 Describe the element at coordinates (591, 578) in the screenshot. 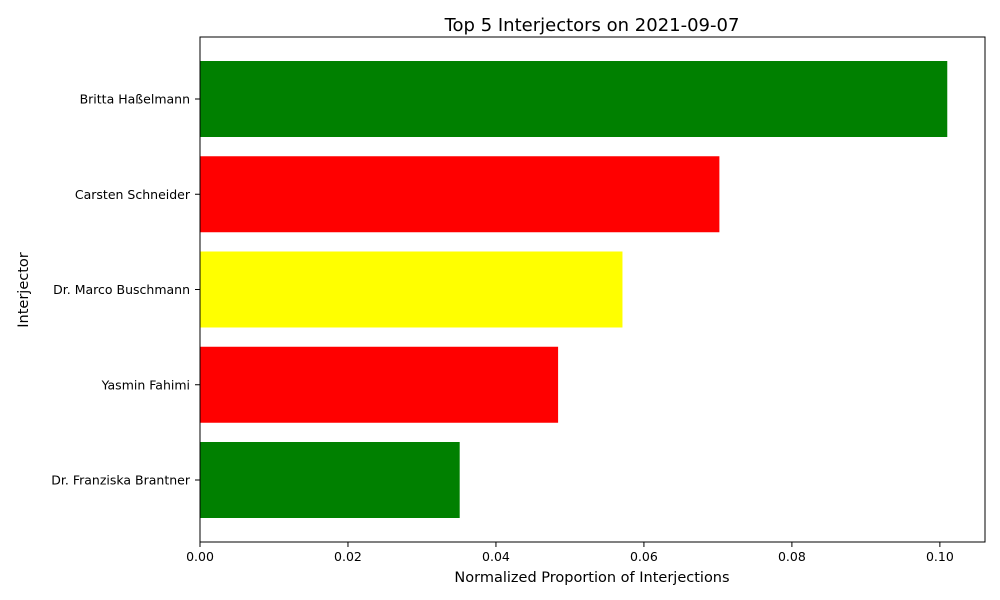

I see `x-axis-label: Normalized Proportion of Interjections` at that location.